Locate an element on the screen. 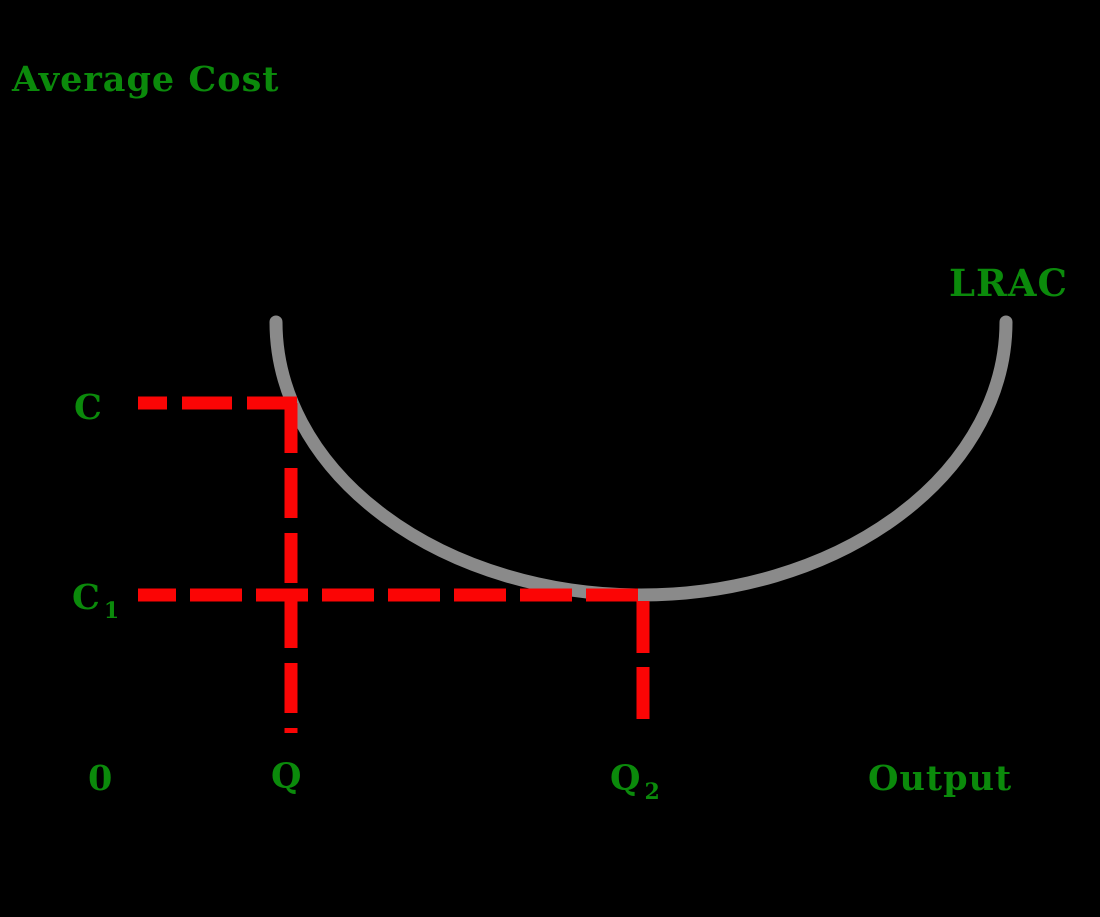 This screenshot has width=1100, height=917. output-q2-subscript: 2 is located at coordinates (652, 792).